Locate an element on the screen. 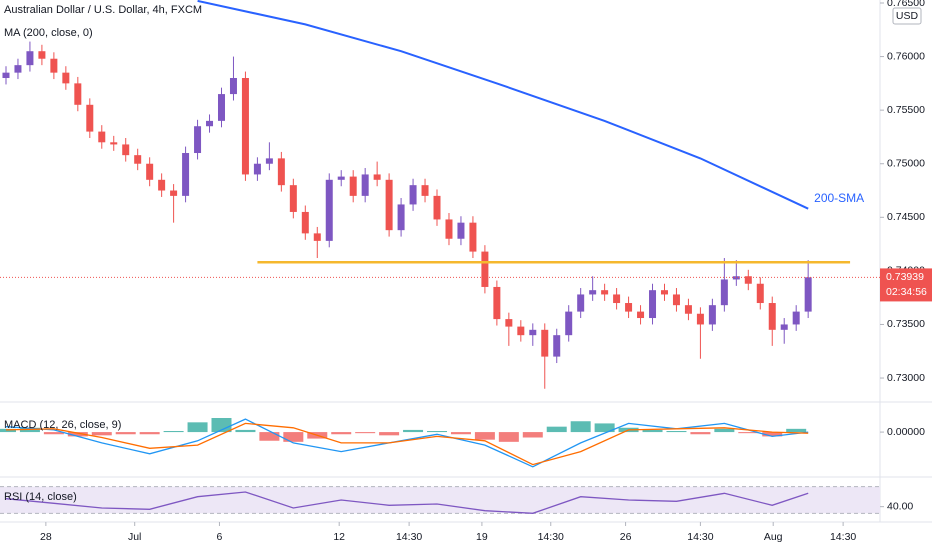 The width and height of the screenshot is (932, 550). macd-legend: MACD (12, 26, close, 9) is located at coordinates (62, 425).